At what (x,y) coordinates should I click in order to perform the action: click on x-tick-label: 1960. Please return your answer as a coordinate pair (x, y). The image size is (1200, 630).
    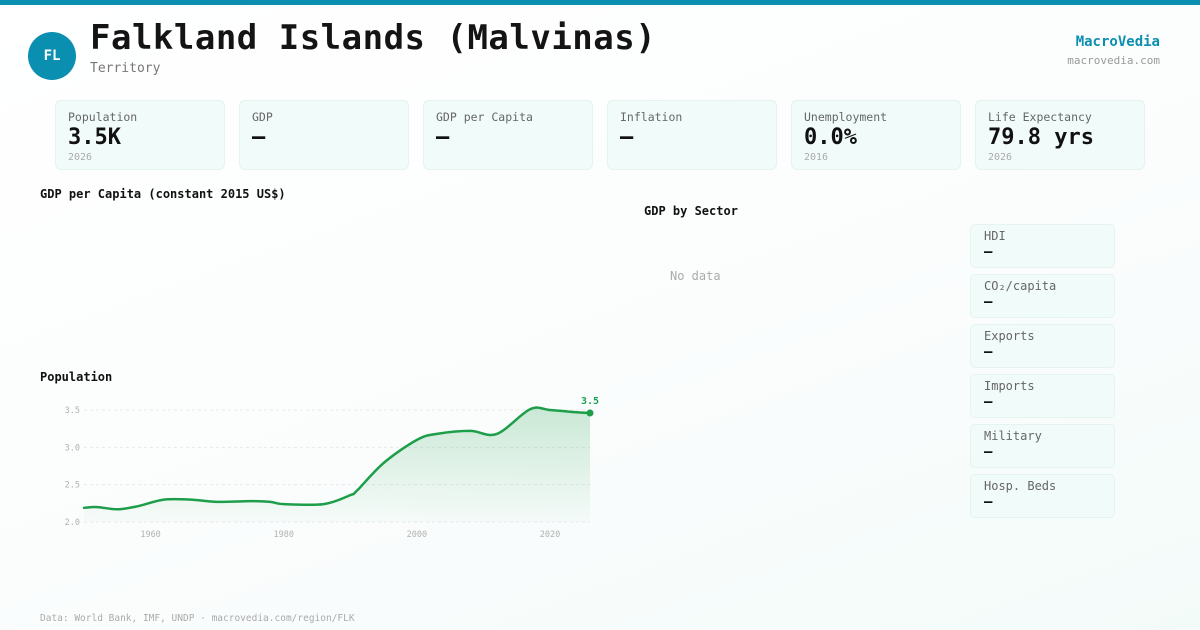
    Looking at the image, I should click on (150, 535).